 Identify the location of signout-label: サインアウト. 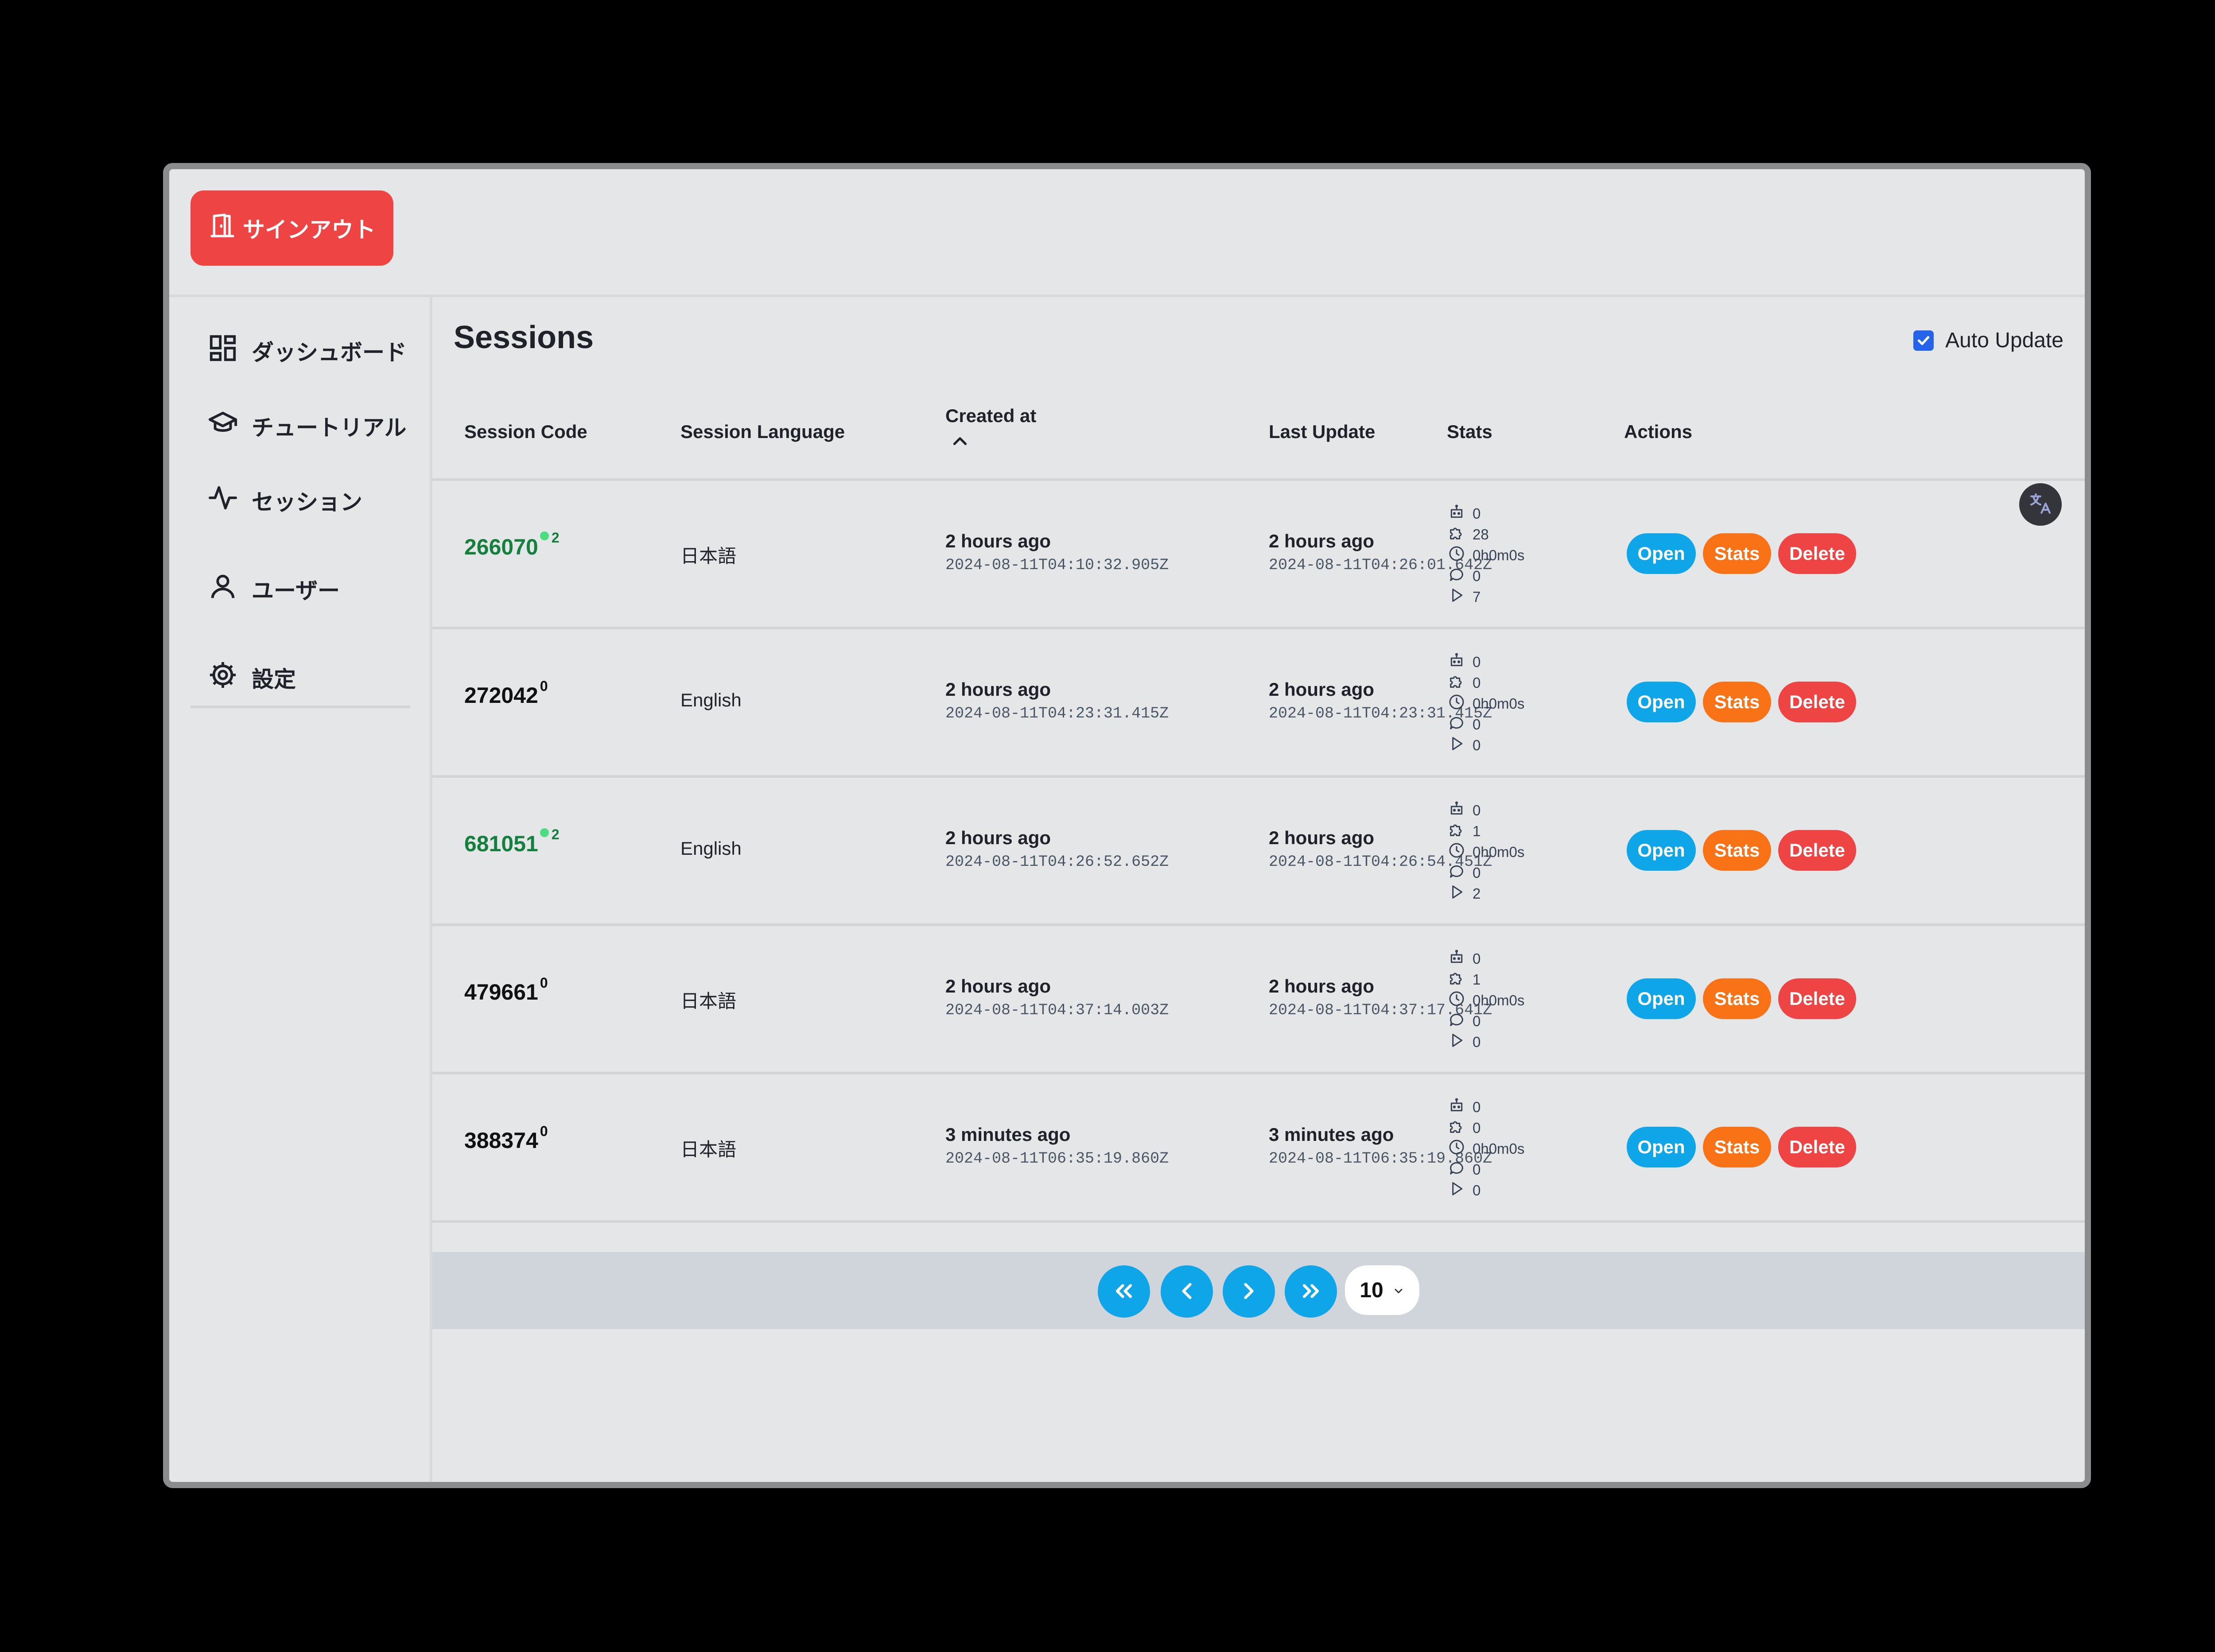
(310, 230).